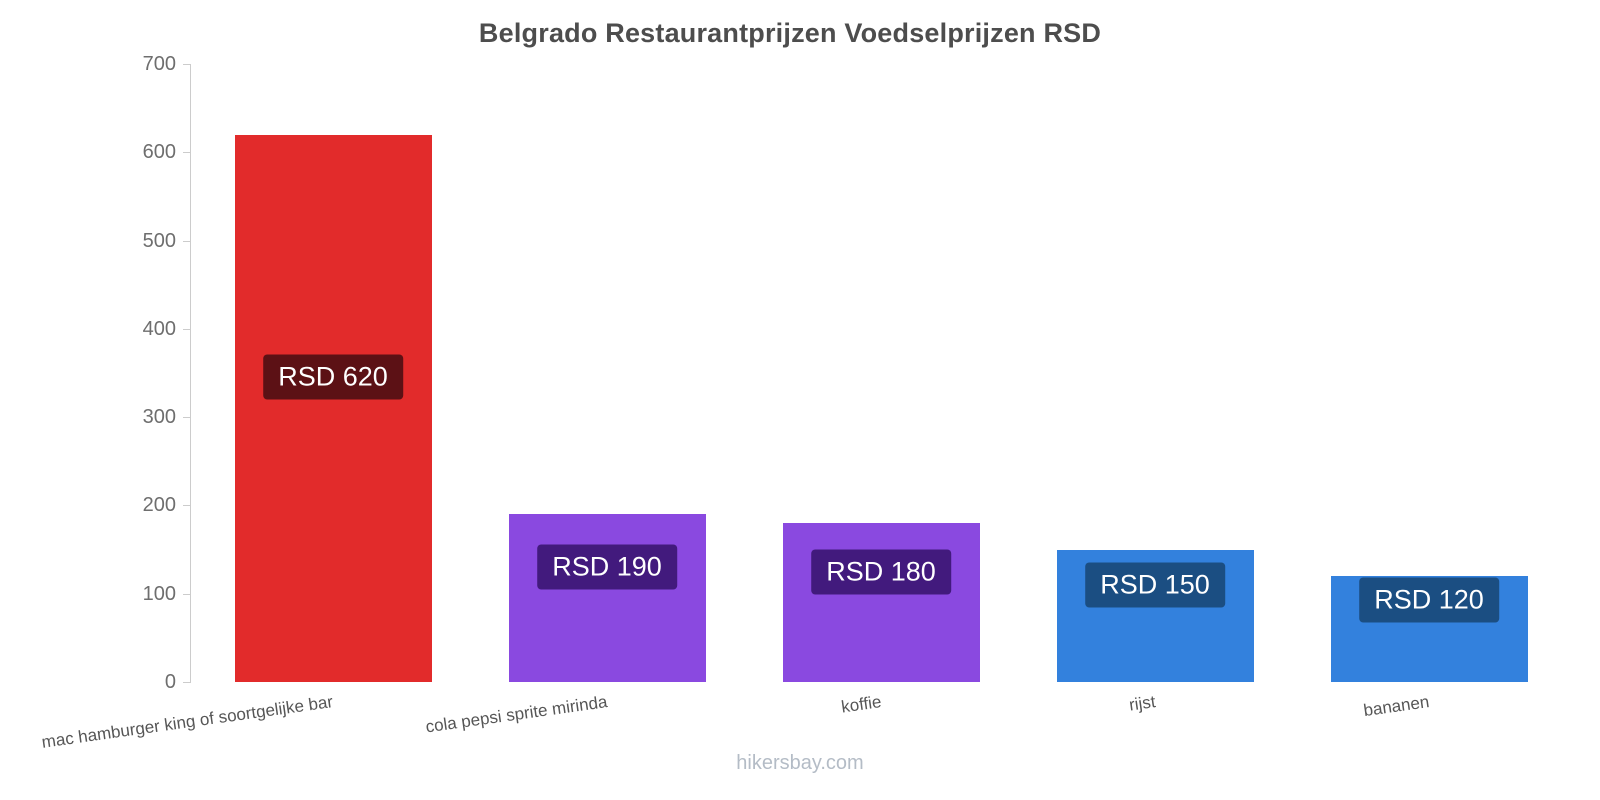 The image size is (1600, 800). Describe the element at coordinates (1155, 615) in the screenshot. I see `bar: RSD 150` at that location.